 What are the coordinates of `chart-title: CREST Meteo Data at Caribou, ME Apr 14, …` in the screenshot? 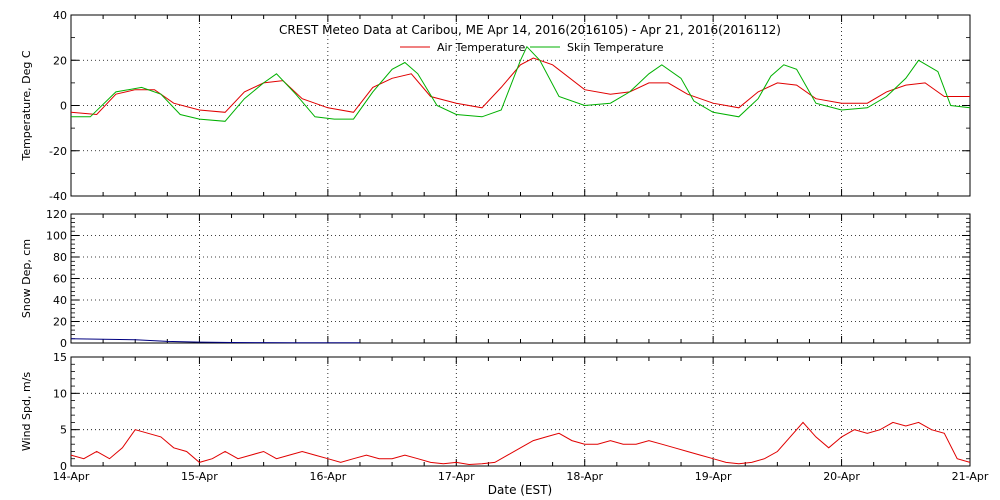 It's located at (530, 30).